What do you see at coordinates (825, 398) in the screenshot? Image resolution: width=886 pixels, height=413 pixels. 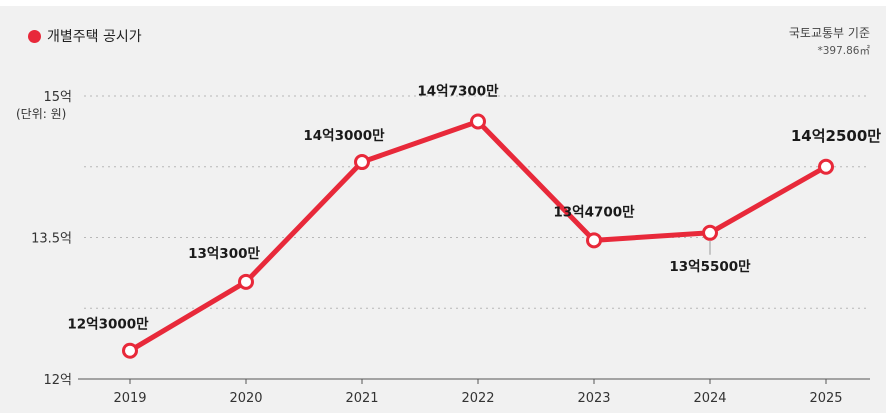 I see `x-tick-label: 2025` at bounding box center [825, 398].